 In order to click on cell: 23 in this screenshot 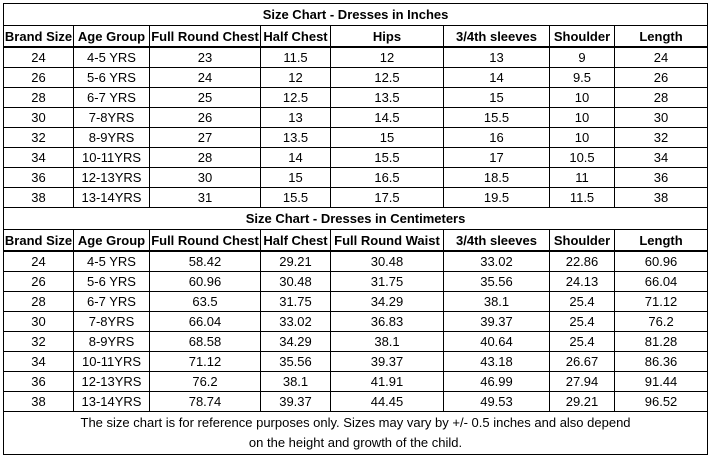, I will do `click(205, 57)`.